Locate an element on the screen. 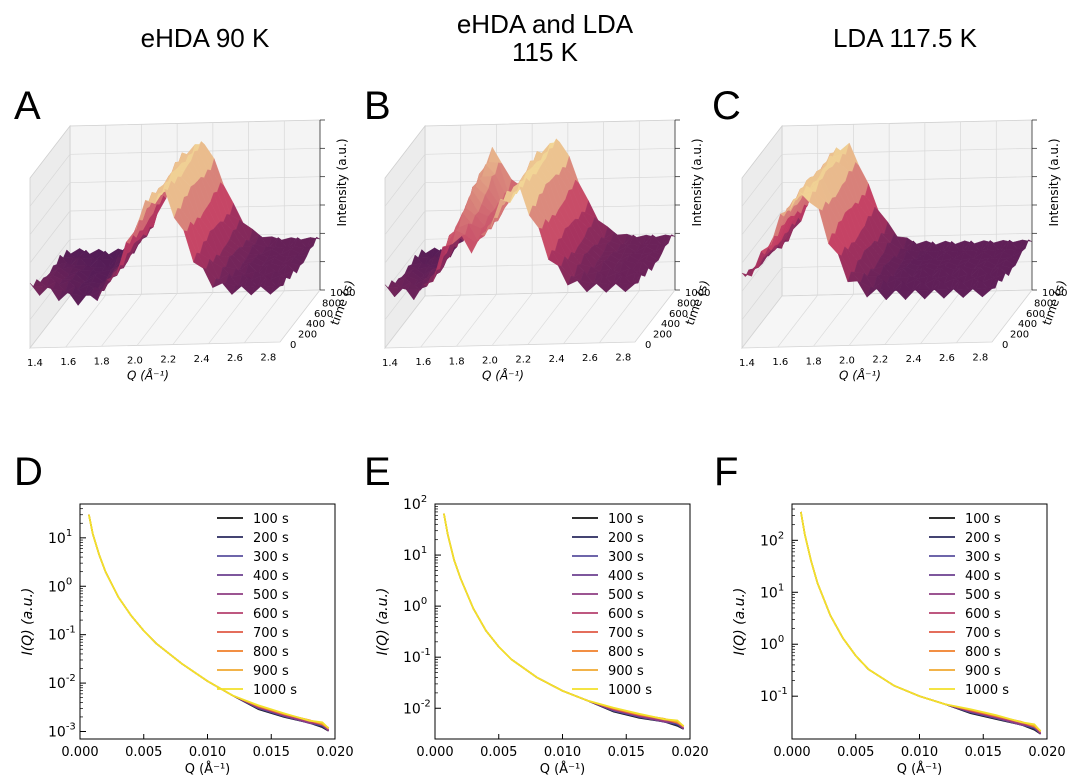 The height and width of the screenshot is (775, 1067). y-tick-label: 800 is located at coordinates (1043, 303).